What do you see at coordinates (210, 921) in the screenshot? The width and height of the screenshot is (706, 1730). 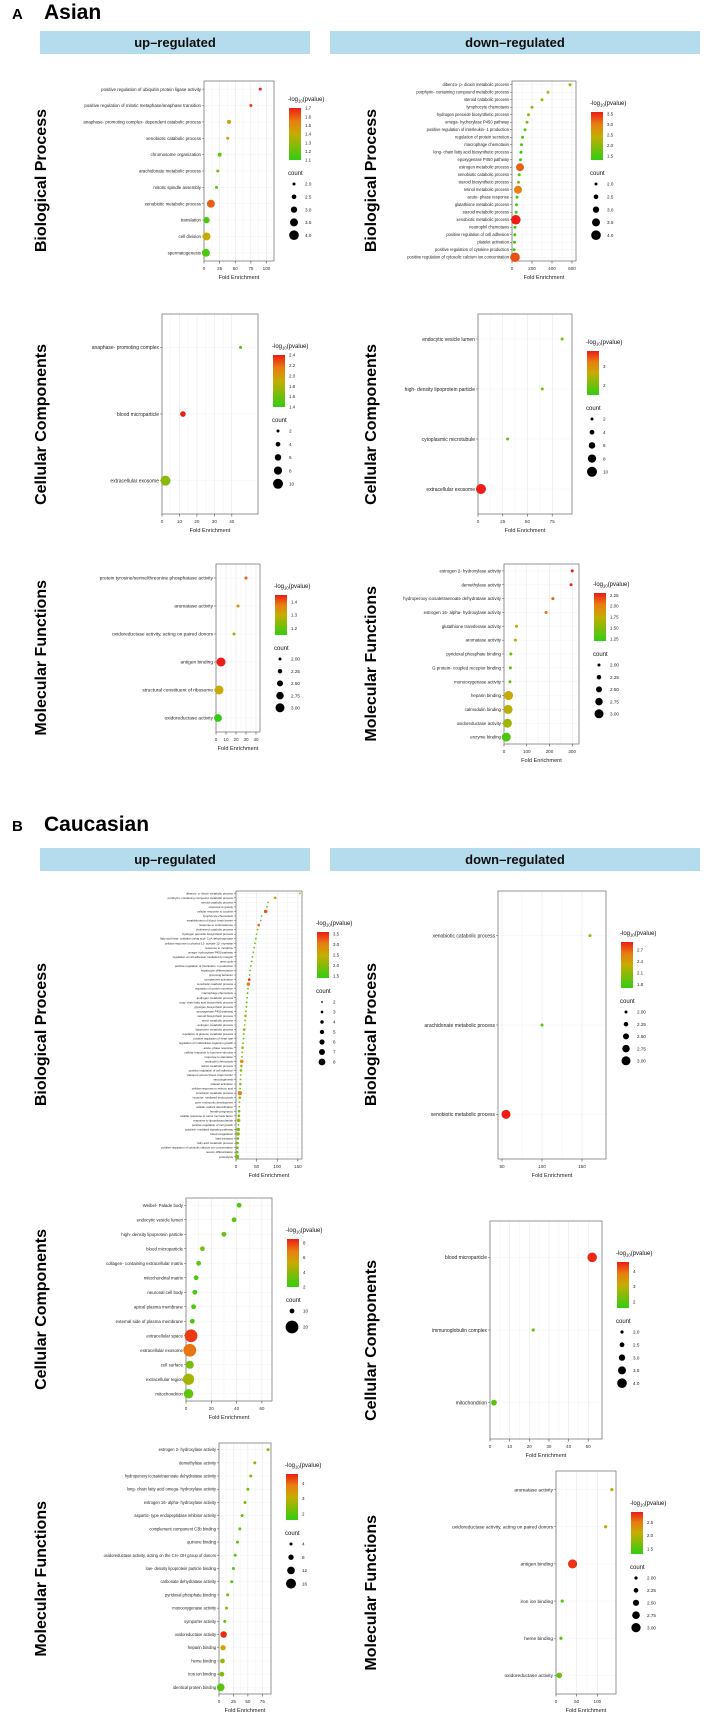 I see `category-label: establishment of blood- brain barrier` at bounding box center [210, 921].